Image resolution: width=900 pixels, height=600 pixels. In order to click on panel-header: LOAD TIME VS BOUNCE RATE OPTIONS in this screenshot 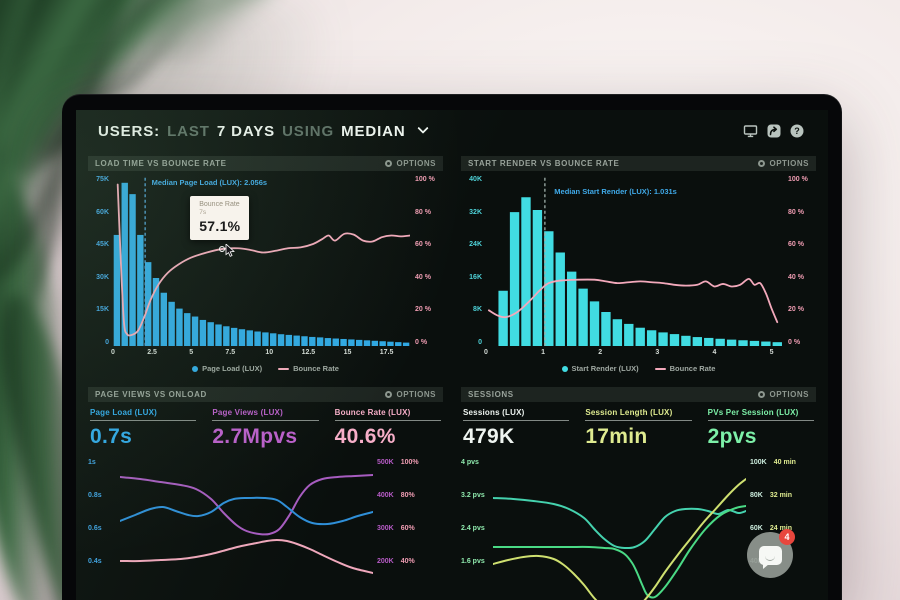, I will do `click(265, 163)`.